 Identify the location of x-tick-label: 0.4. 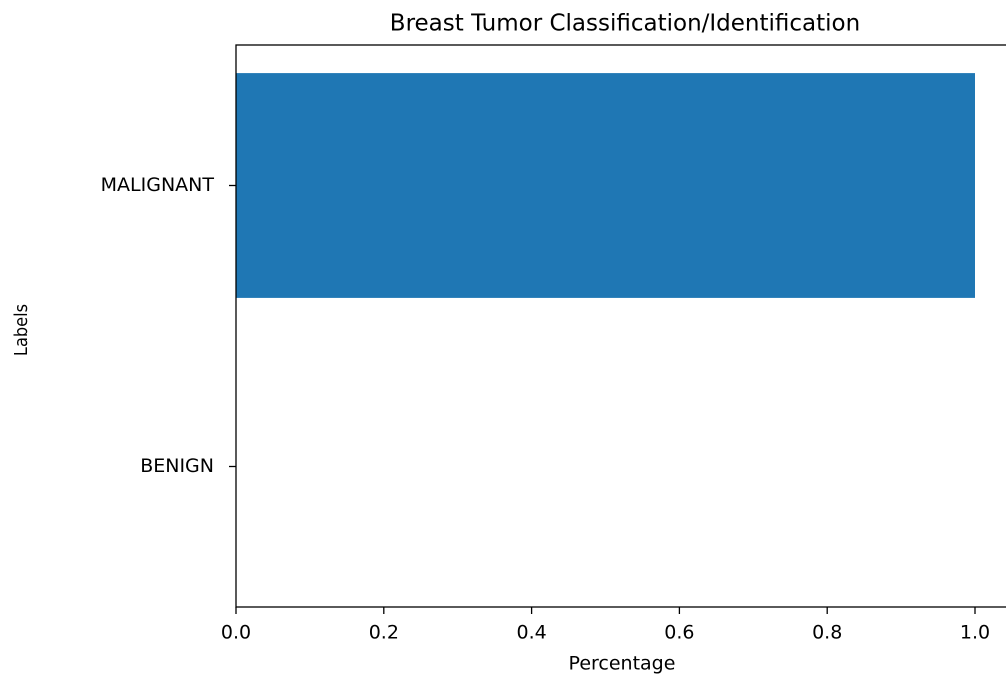
(531, 633).